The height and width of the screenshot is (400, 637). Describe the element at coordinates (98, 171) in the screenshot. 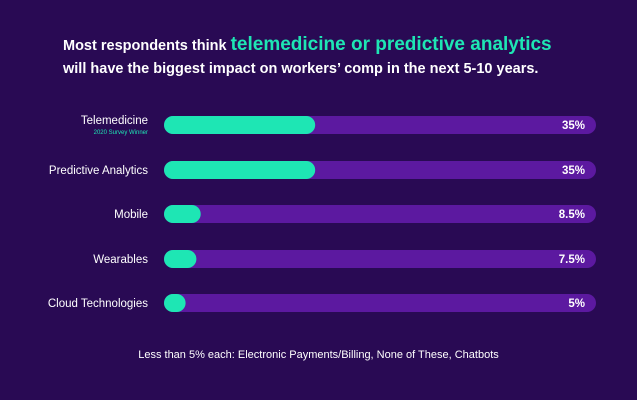

I see `category-label-predictive-analytics: Predictive Analytics` at that location.